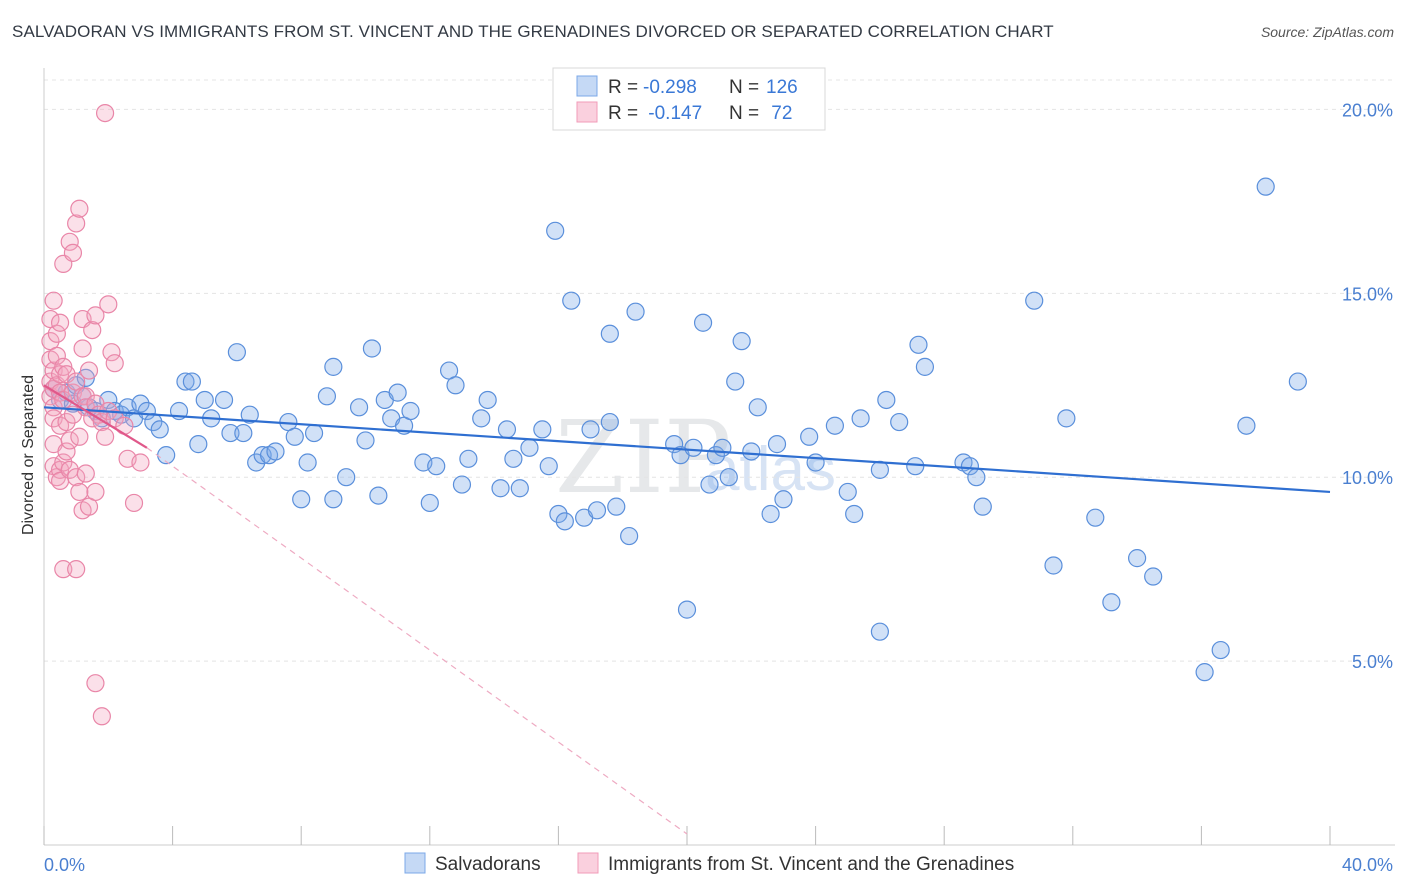 This screenshot has width=1406, height=892. I want to click on stats-n-value-1: 126, so click(782, 87).